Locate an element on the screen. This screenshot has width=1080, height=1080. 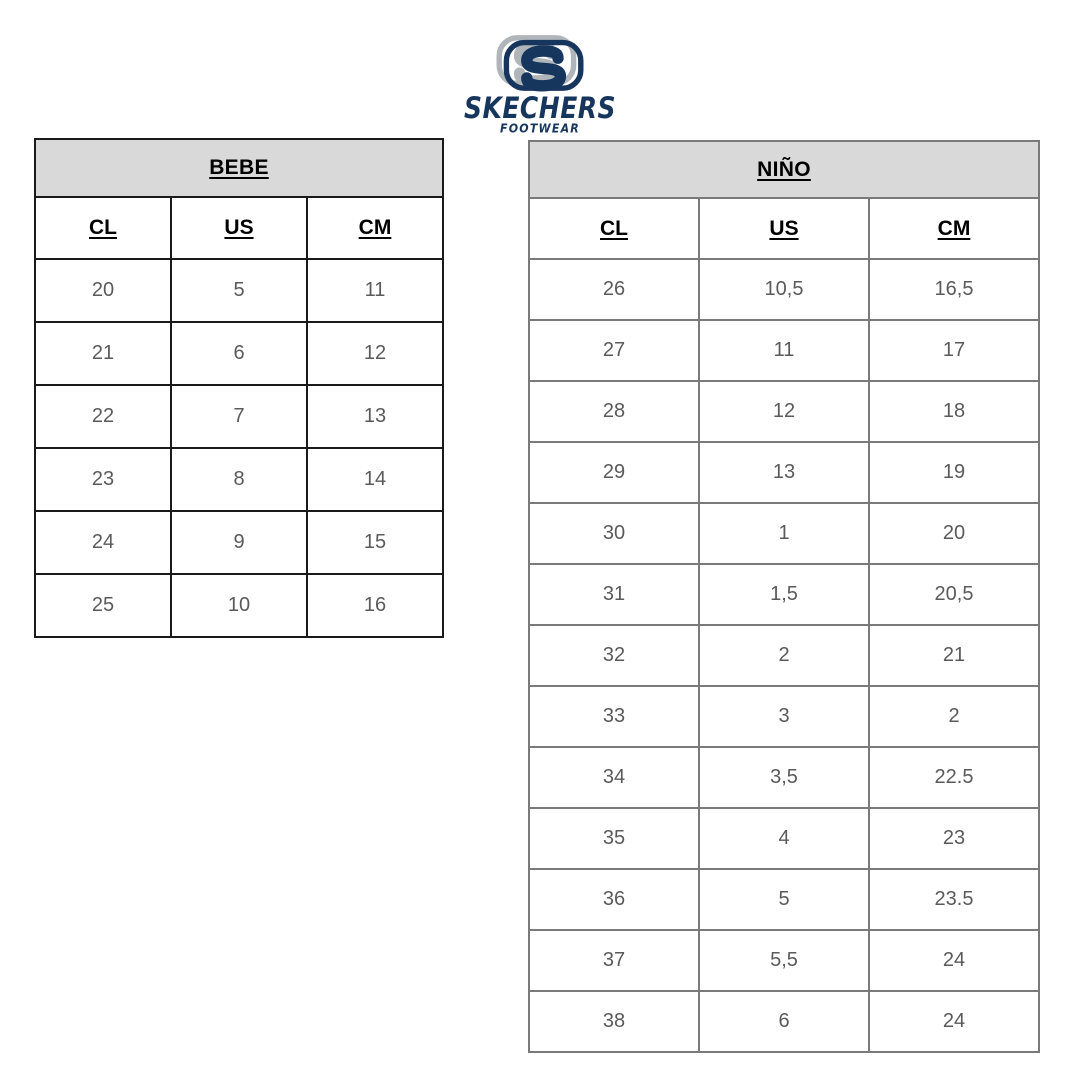
table-row: 33 3 2 is located at coordinates (784, 716).